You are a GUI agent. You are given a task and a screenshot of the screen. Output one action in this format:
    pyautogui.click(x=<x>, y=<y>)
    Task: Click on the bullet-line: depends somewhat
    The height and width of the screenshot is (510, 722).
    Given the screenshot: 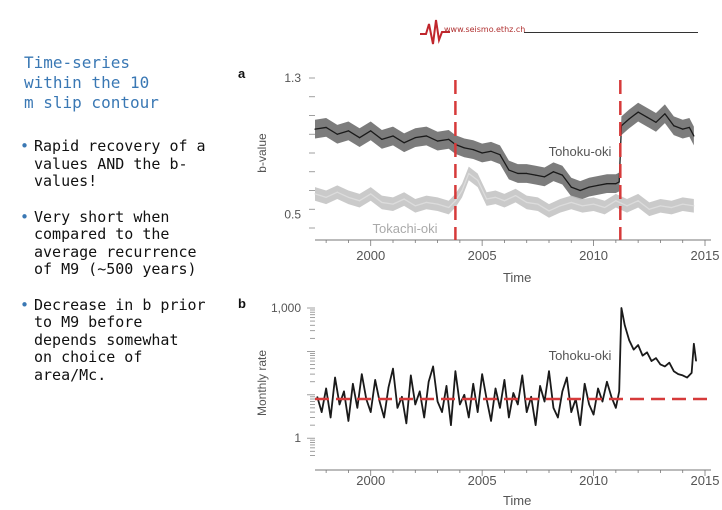 What is the action you would take?
    pyautogui.click(x=106, y=339)
    